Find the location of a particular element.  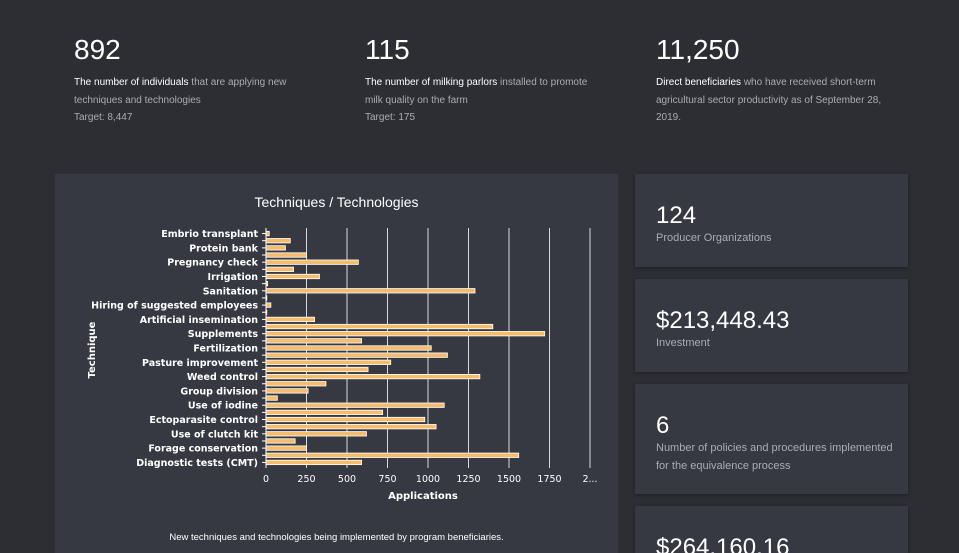

y-category-label: Protein bank is located at coordinates (223, 248).